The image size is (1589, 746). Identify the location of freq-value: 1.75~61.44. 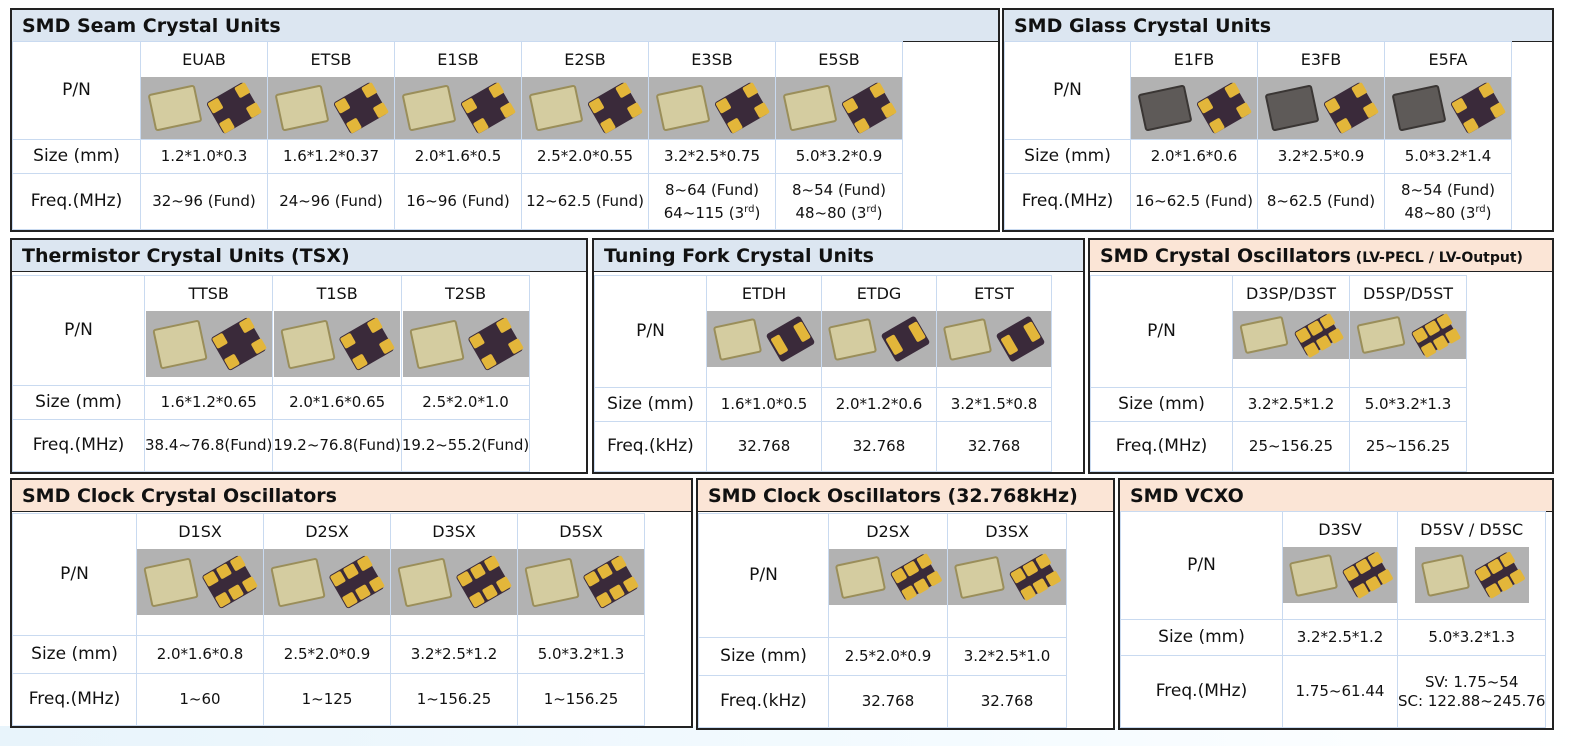
(1340, 691).